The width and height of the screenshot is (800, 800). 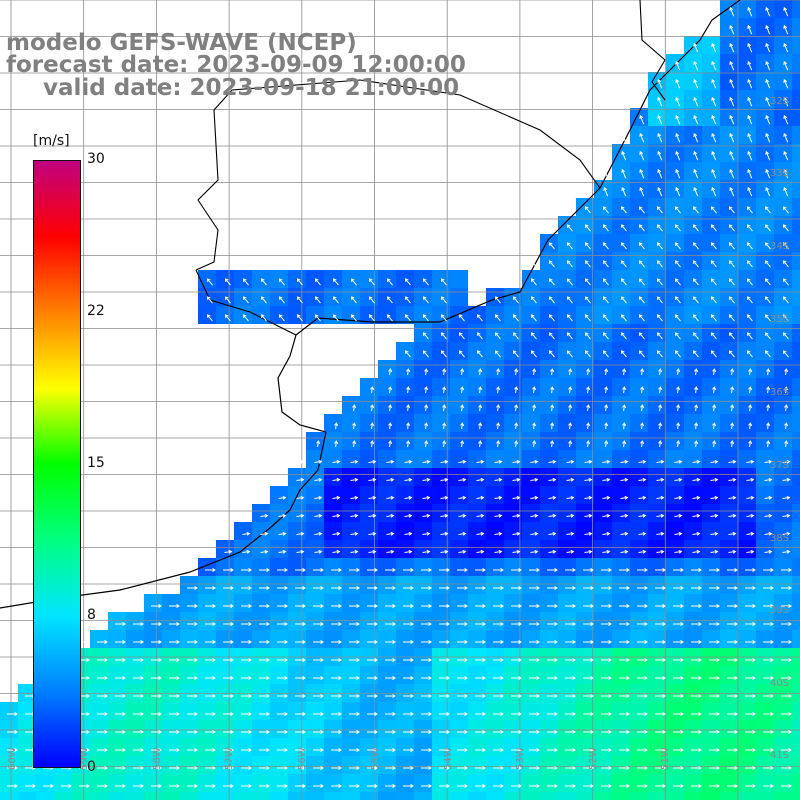 What do you see at coordinates (779, 246) in the screenshot?
I see `lat-label-34S: 34S` at bounding box center [779, 246].